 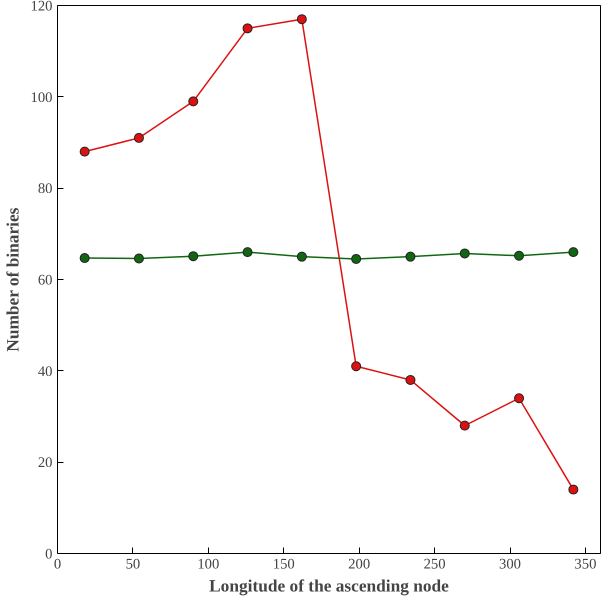 I want to click on x-tick-label: 200, so click(x=359, y=564).